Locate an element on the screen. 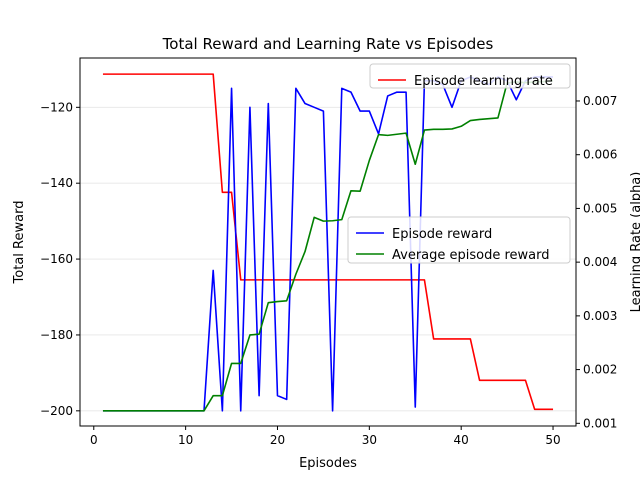 This screenshot has height=480, width=640. x-axis-label: Episodes is located at coordinates (328, 463).